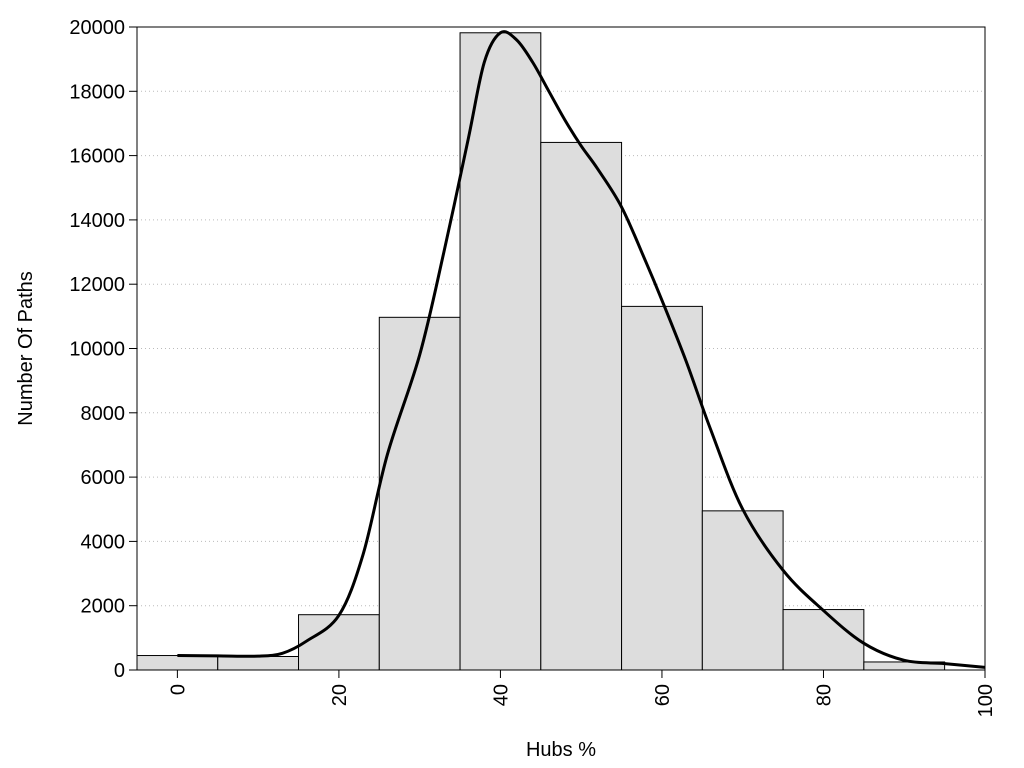  I want to click on x-tick-label: 0, so click(178, 689).